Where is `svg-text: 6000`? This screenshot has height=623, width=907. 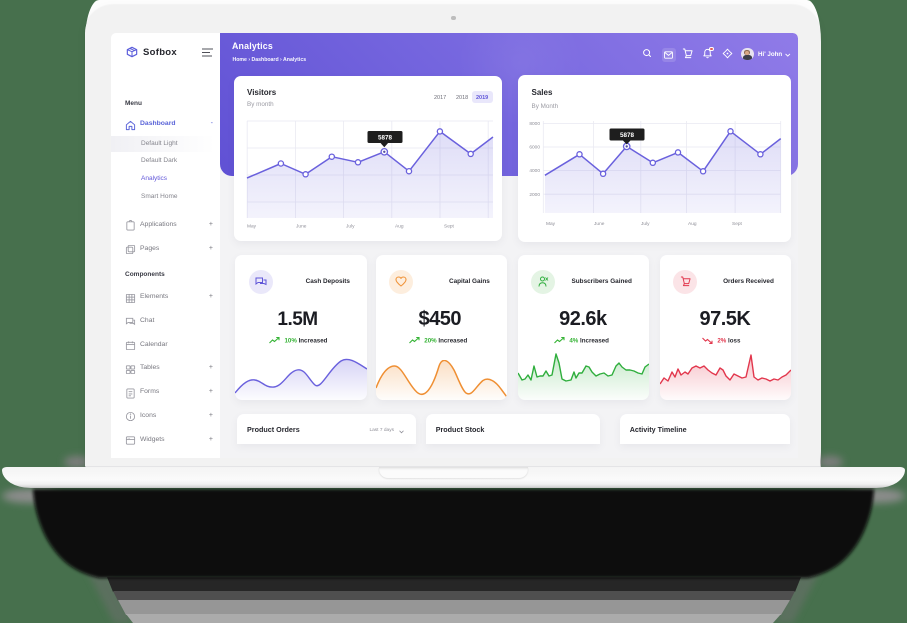
svg-text: 6000 is located at coordinates (534, 148).